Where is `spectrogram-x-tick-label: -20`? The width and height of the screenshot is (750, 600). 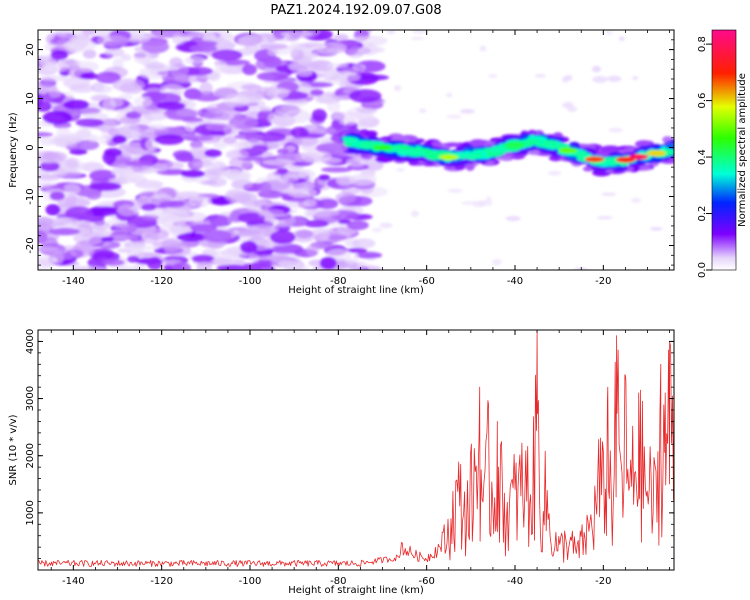 spectrogram-x-tick-label: -20 is located at coordinates (603, 281).